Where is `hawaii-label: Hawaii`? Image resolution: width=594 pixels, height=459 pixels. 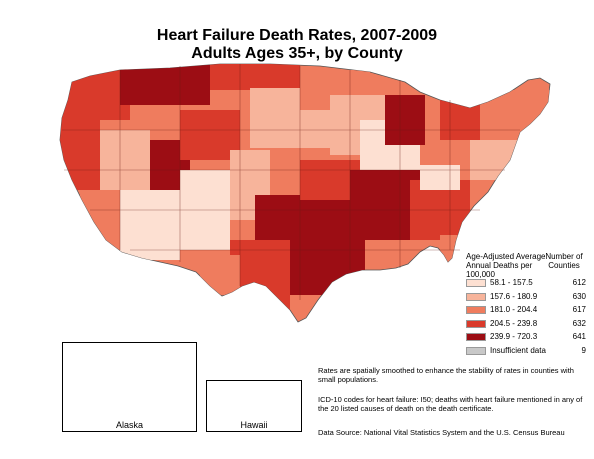
hawaii-label: Hawaii is located at coordinates (254, 425).